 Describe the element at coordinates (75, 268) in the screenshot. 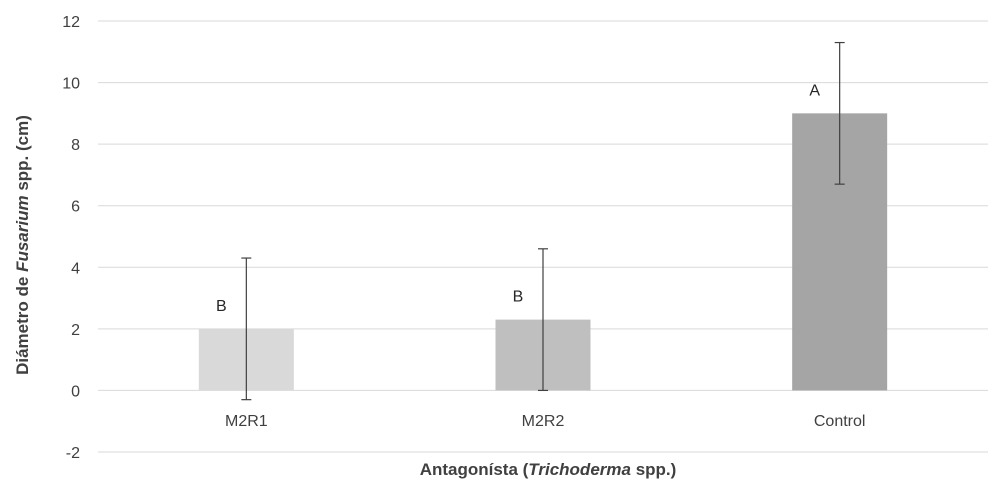

I see `y-tick-label: 4` at that location.